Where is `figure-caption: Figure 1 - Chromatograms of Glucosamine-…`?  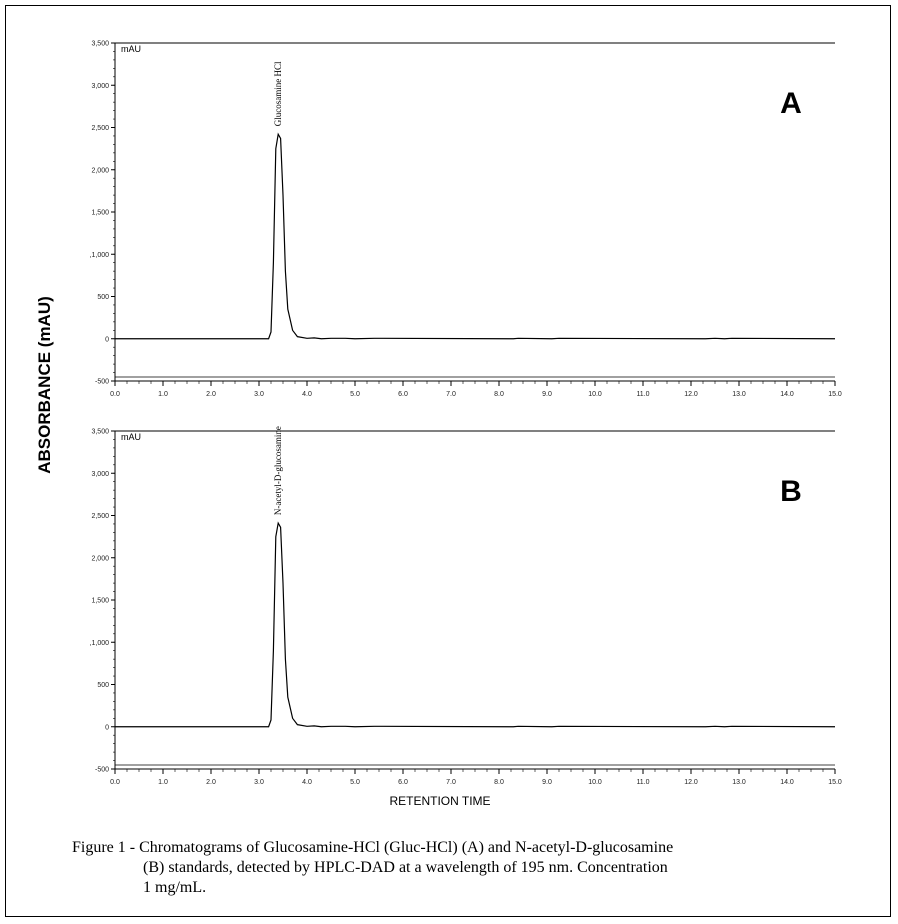 figure-caption: Figure 1 - Chromatograms of Glucosamine-… is located at coordinates (467, 868).